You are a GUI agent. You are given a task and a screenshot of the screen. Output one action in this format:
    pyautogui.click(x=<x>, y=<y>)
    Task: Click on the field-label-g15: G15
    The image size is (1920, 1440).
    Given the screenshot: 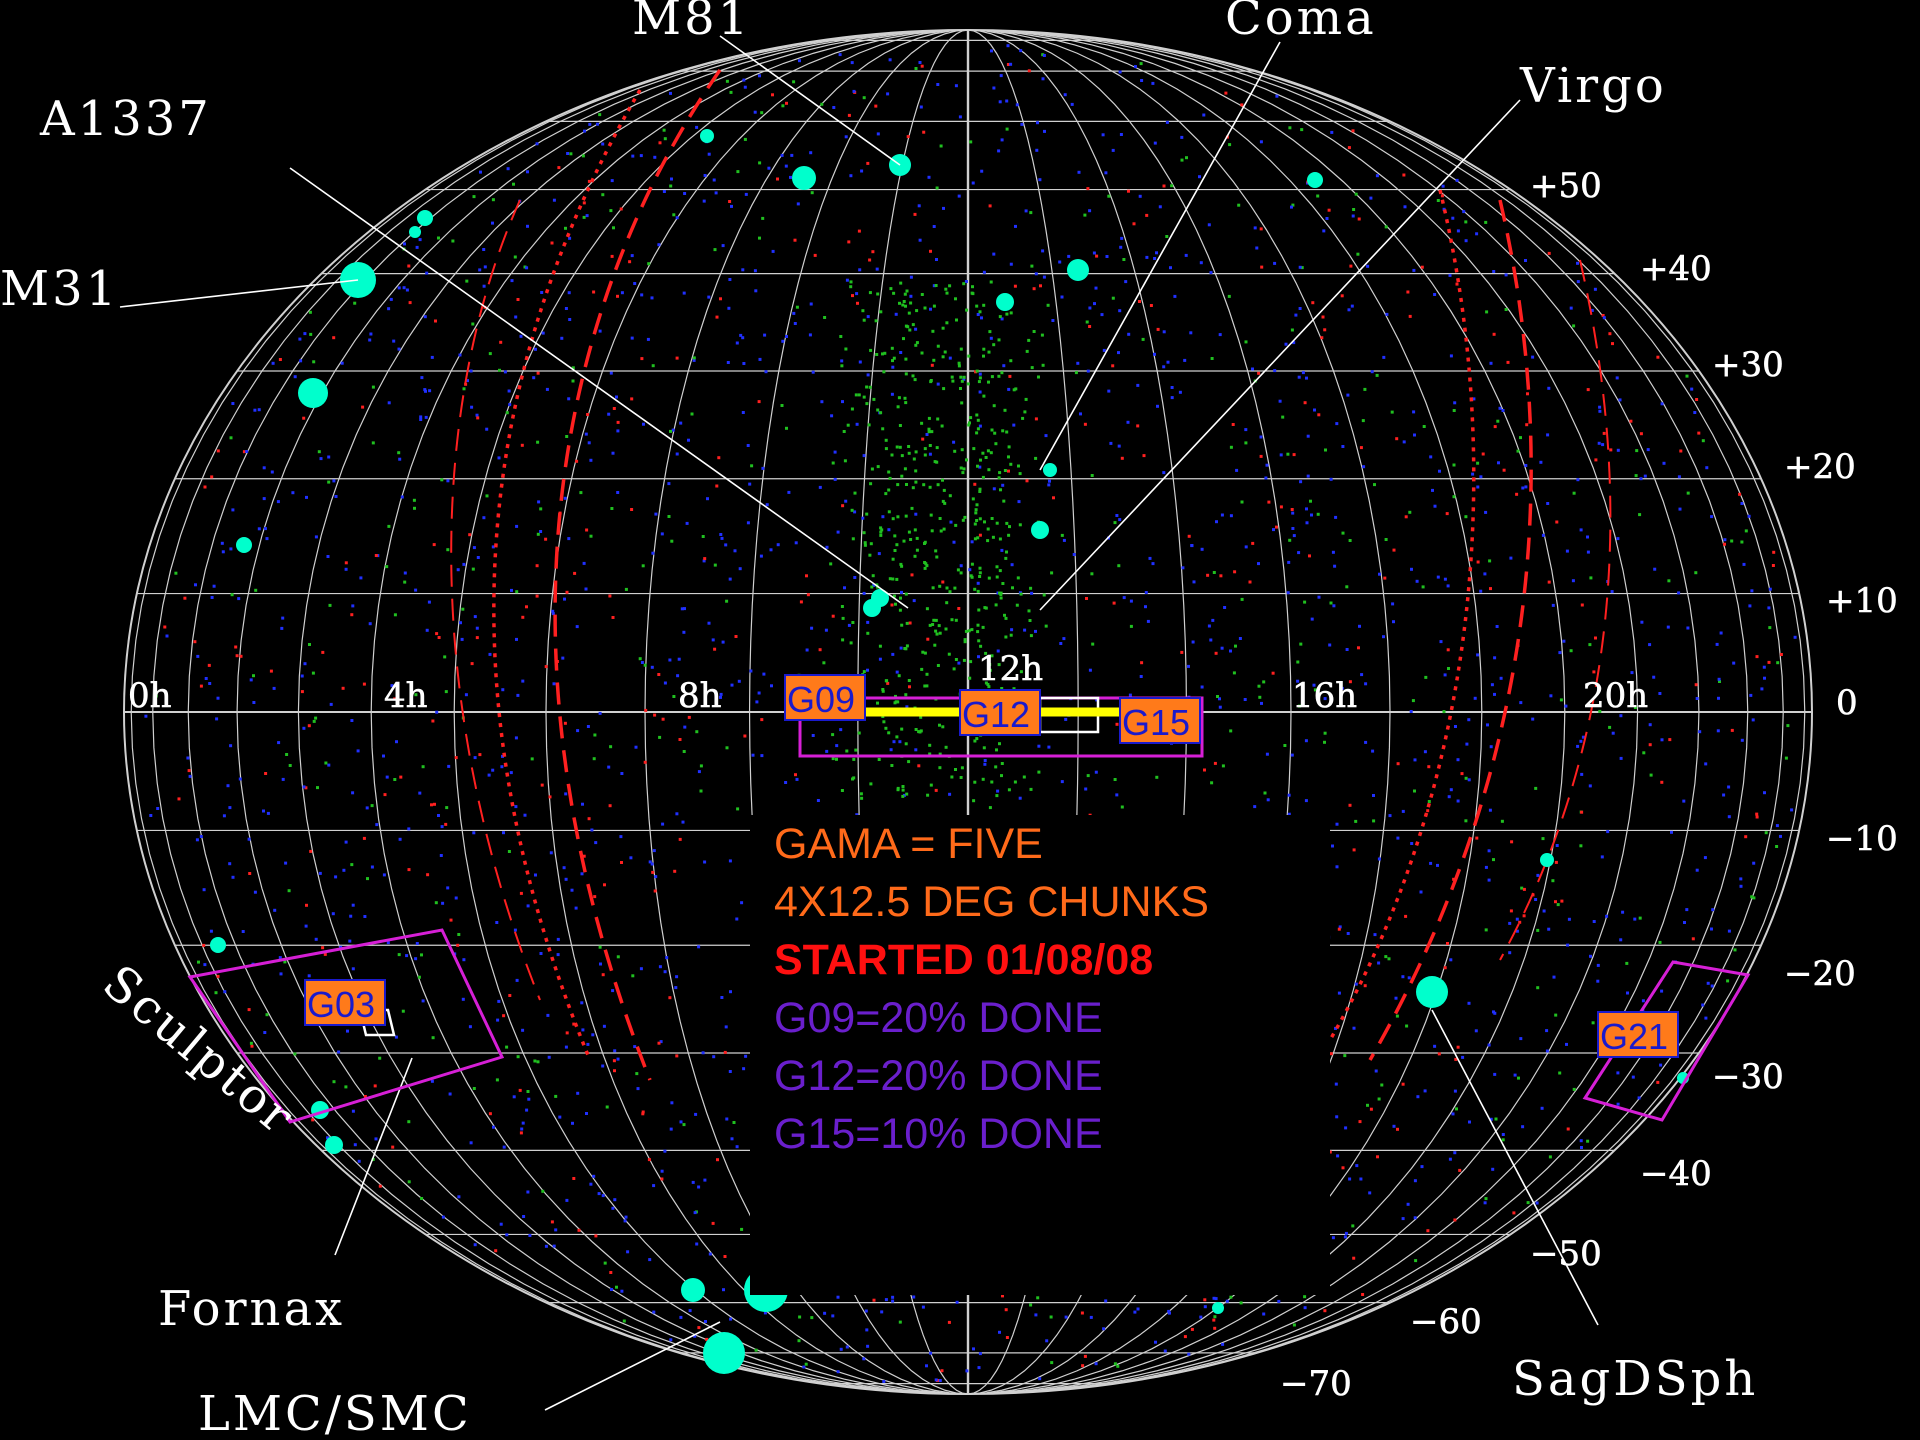 What is the action you would take?
    pyautogui.click(x=1156, y=722)
    